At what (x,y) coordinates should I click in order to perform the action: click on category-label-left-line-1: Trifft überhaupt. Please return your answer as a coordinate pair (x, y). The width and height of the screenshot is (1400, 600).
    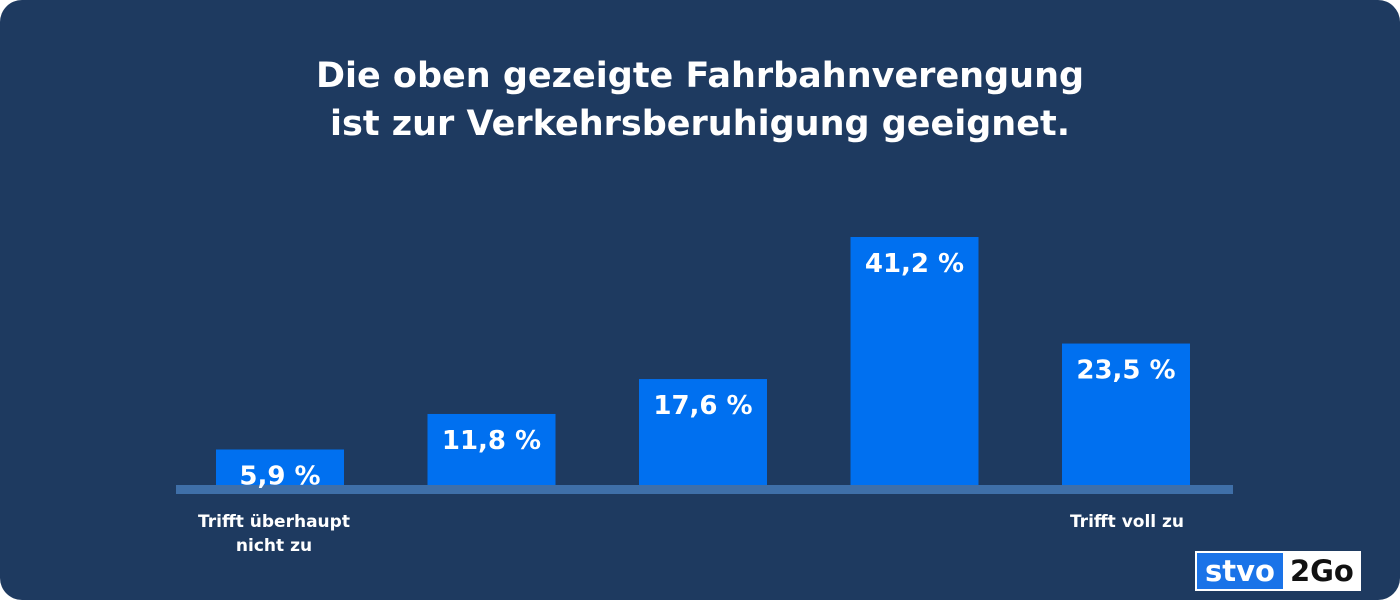
    Looking at the image, I should click on (274, 522).